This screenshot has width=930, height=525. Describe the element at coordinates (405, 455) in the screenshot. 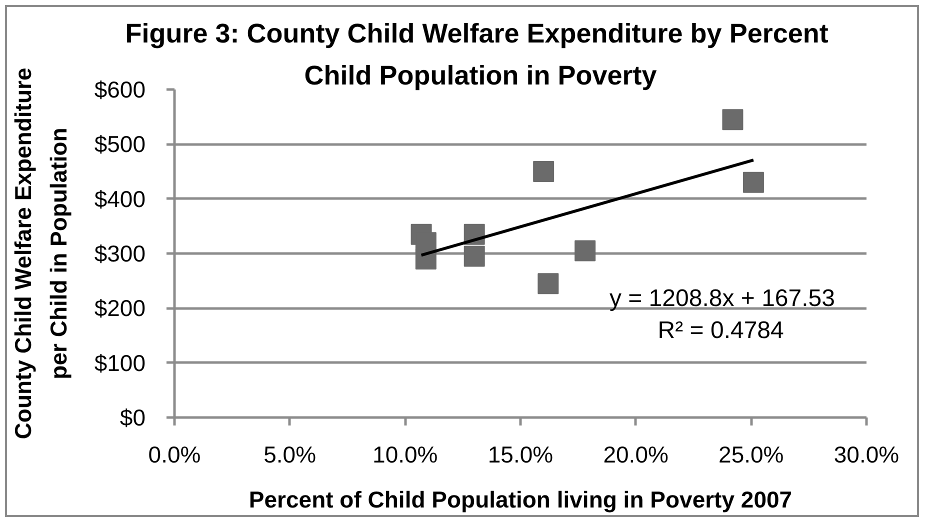

I see `x-tick-label: 10.0%` at that location.